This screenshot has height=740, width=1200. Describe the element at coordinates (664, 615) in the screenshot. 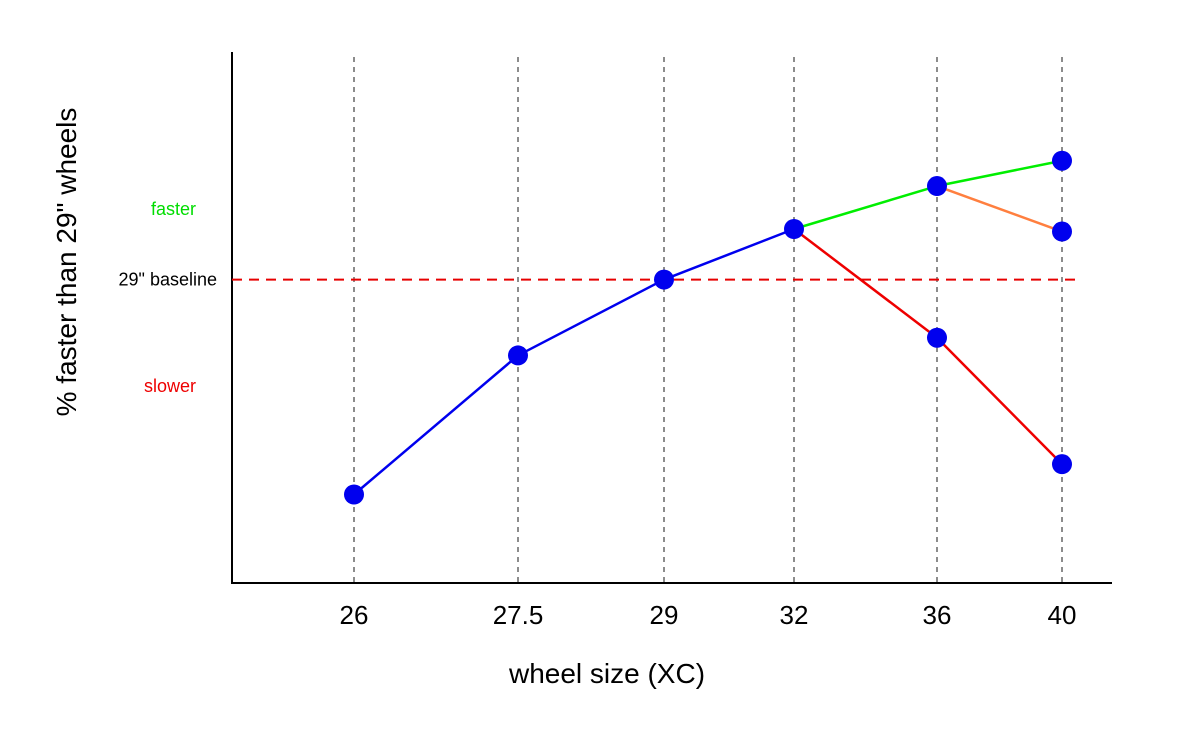

I see `x-tick-label-29: 29` at that location.